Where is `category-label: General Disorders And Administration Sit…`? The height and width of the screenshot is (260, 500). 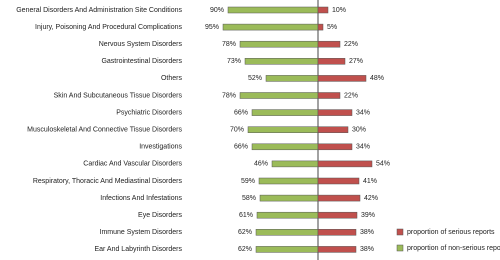 category-label: General Disorders And Administration Sit… is located at coordinates (99, 10).